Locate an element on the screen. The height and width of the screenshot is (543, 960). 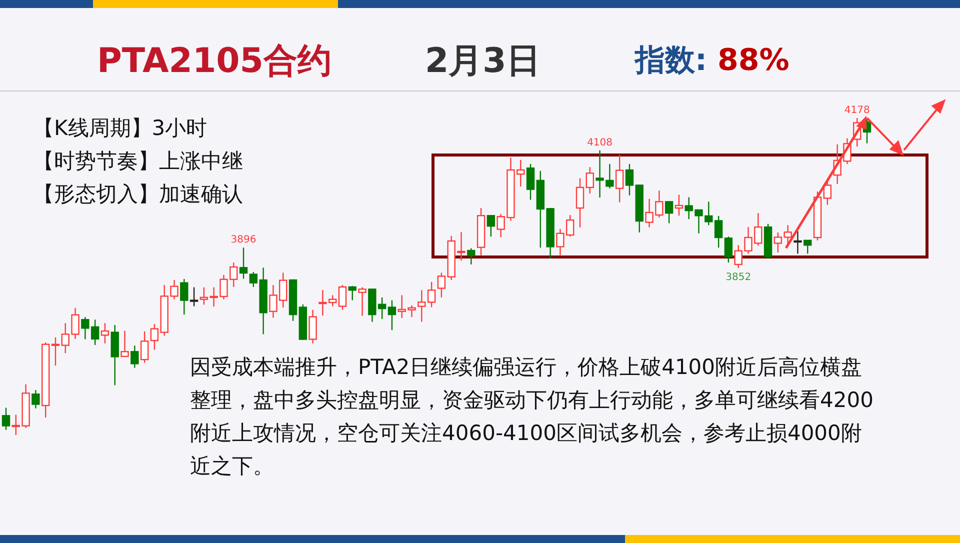
annotation: 4108 is located at coordinates (600, 142).